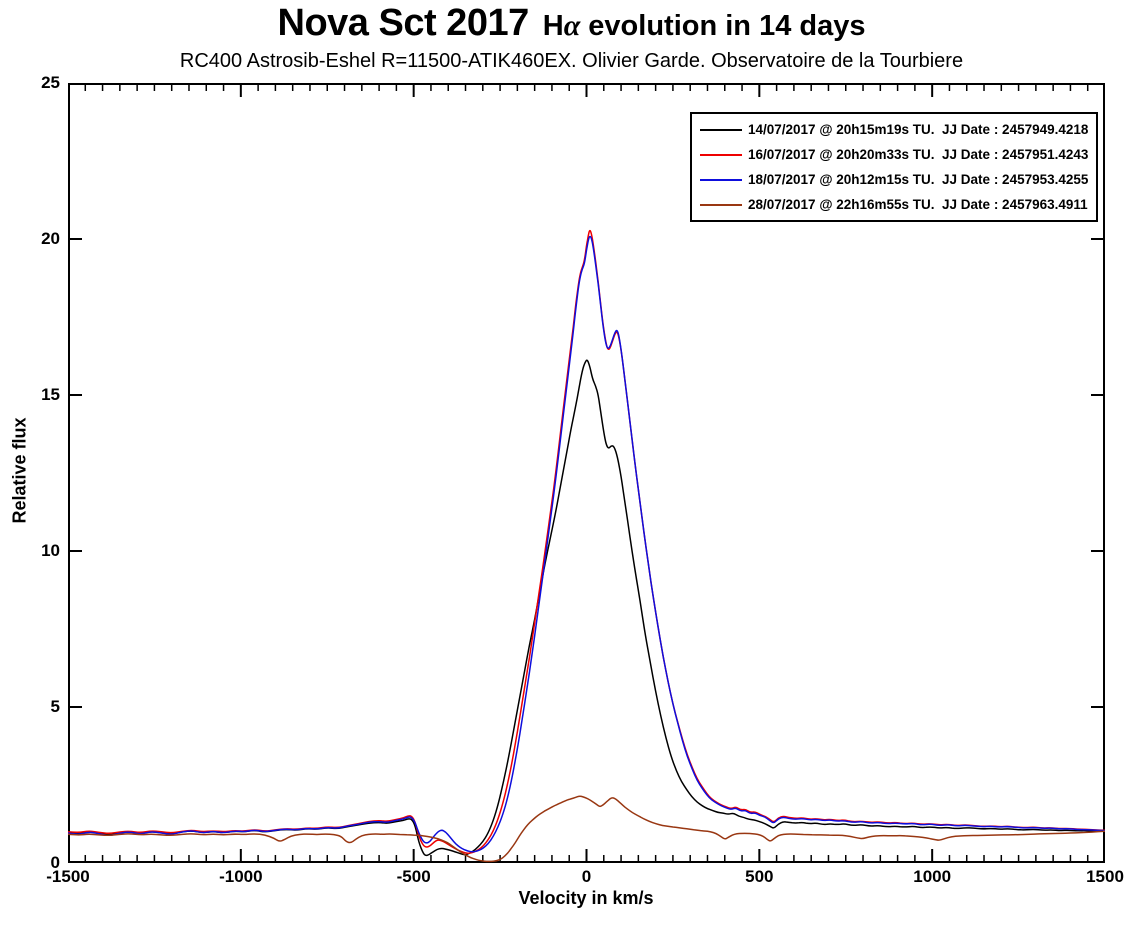 This screenshot has height=938, width=1143. I want to click on title-alpha-symbol: α, so click(572, 25).